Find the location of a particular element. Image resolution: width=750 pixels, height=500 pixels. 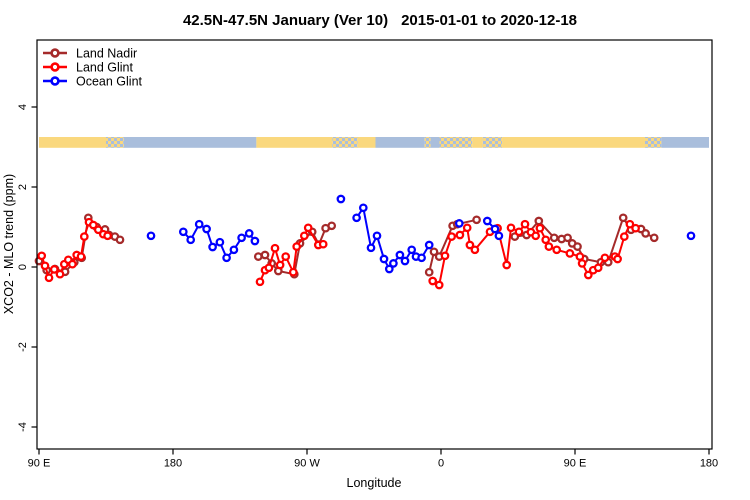

legend-item-land-glint: Land Glint is located at coordinates (88, 68).